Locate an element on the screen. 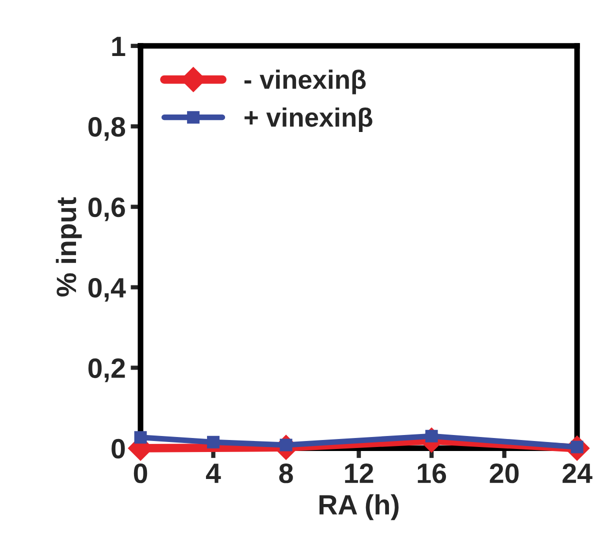  y-tick-label: 0,4 is located at coordinates (107, 290).